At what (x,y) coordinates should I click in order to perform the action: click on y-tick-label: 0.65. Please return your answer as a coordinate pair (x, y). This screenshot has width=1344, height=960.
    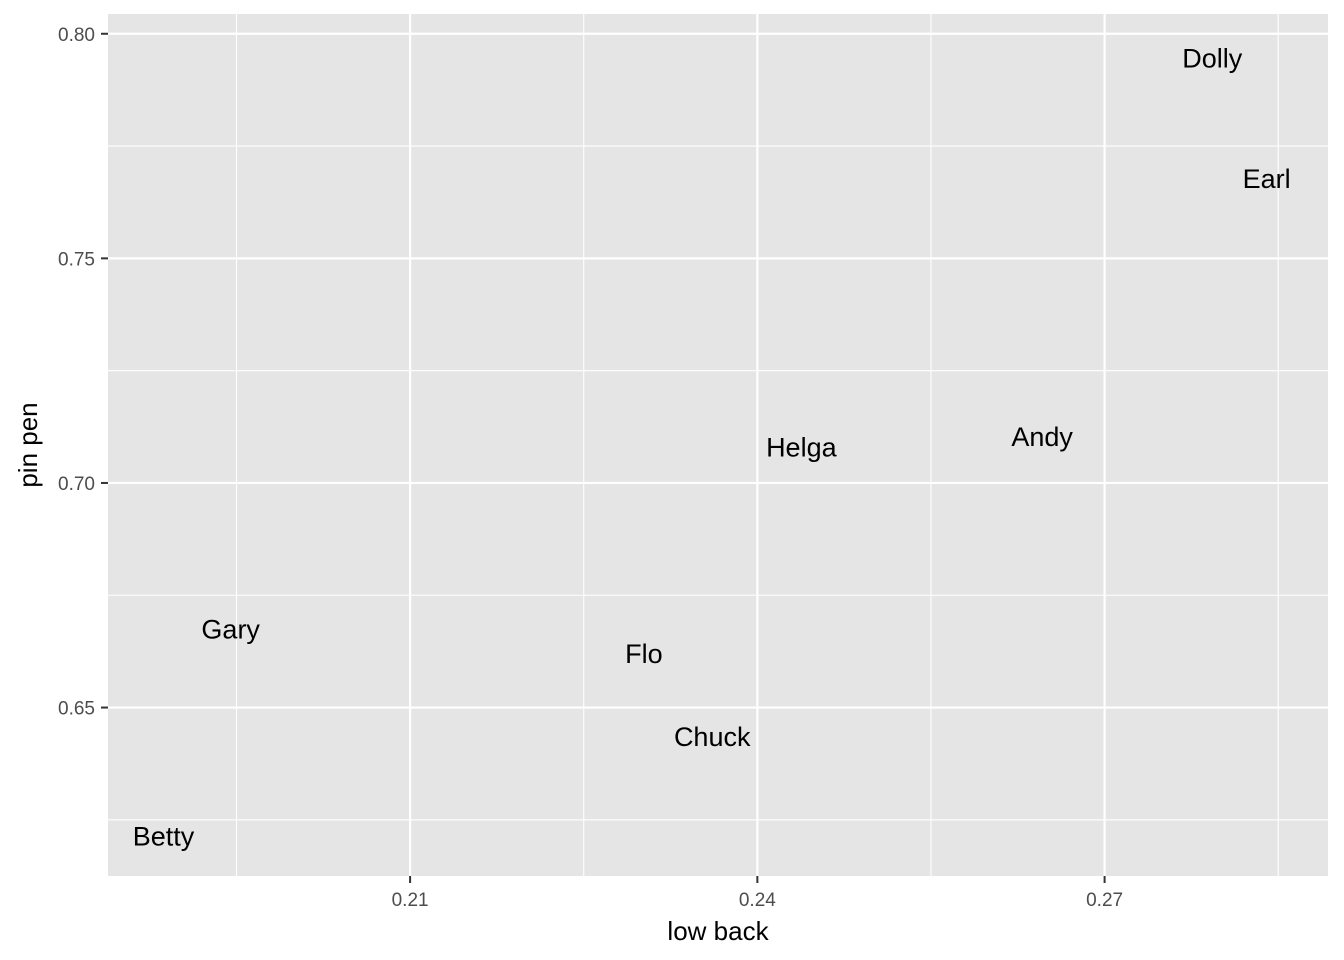
    Looking at the image, I should click on (76, 709).